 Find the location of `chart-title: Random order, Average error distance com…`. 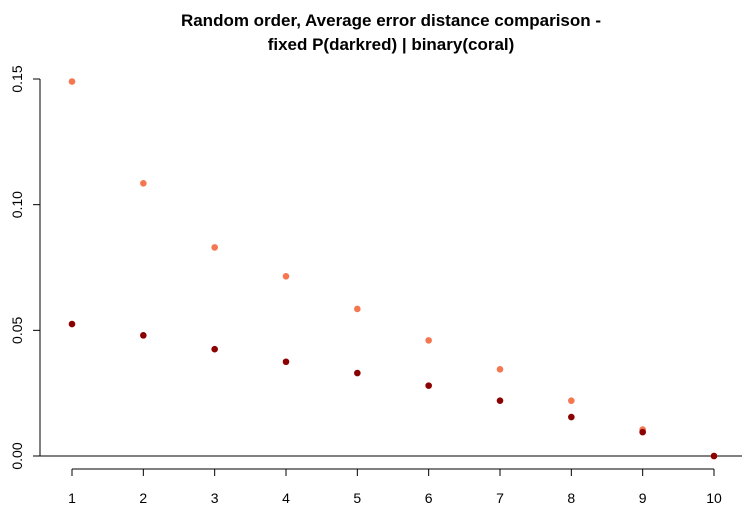

chart-title: Random order, Average error distance com… is located at coordinates (391, 32).